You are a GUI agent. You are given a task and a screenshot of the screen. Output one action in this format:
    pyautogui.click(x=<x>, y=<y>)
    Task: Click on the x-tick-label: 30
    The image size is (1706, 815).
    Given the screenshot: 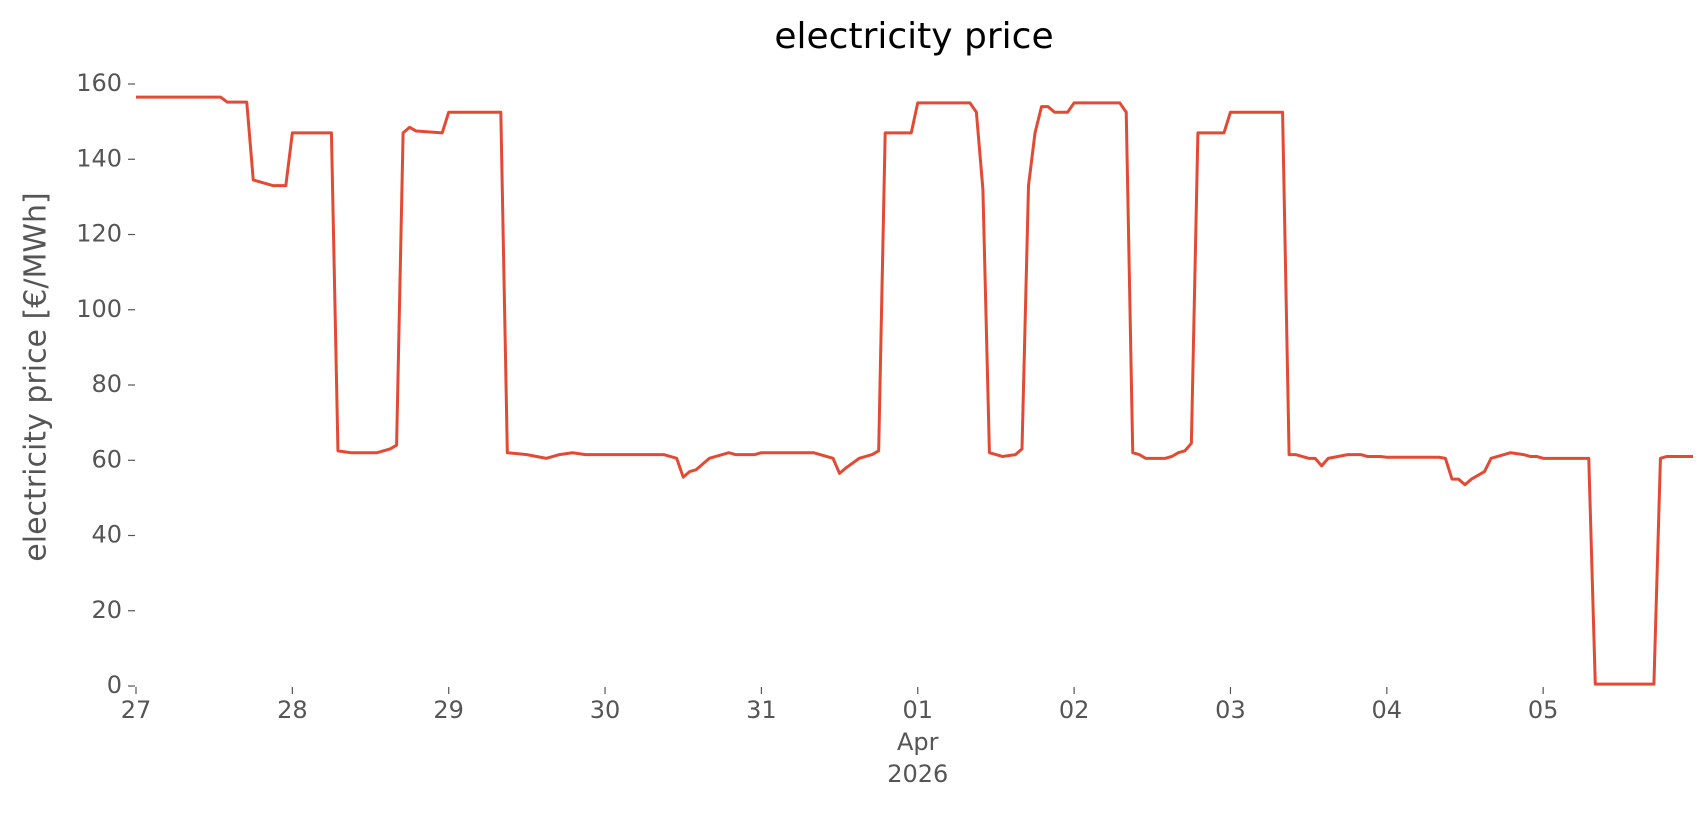 What is the action you would take?
    pyautogui.click(x=605, y=710)
    